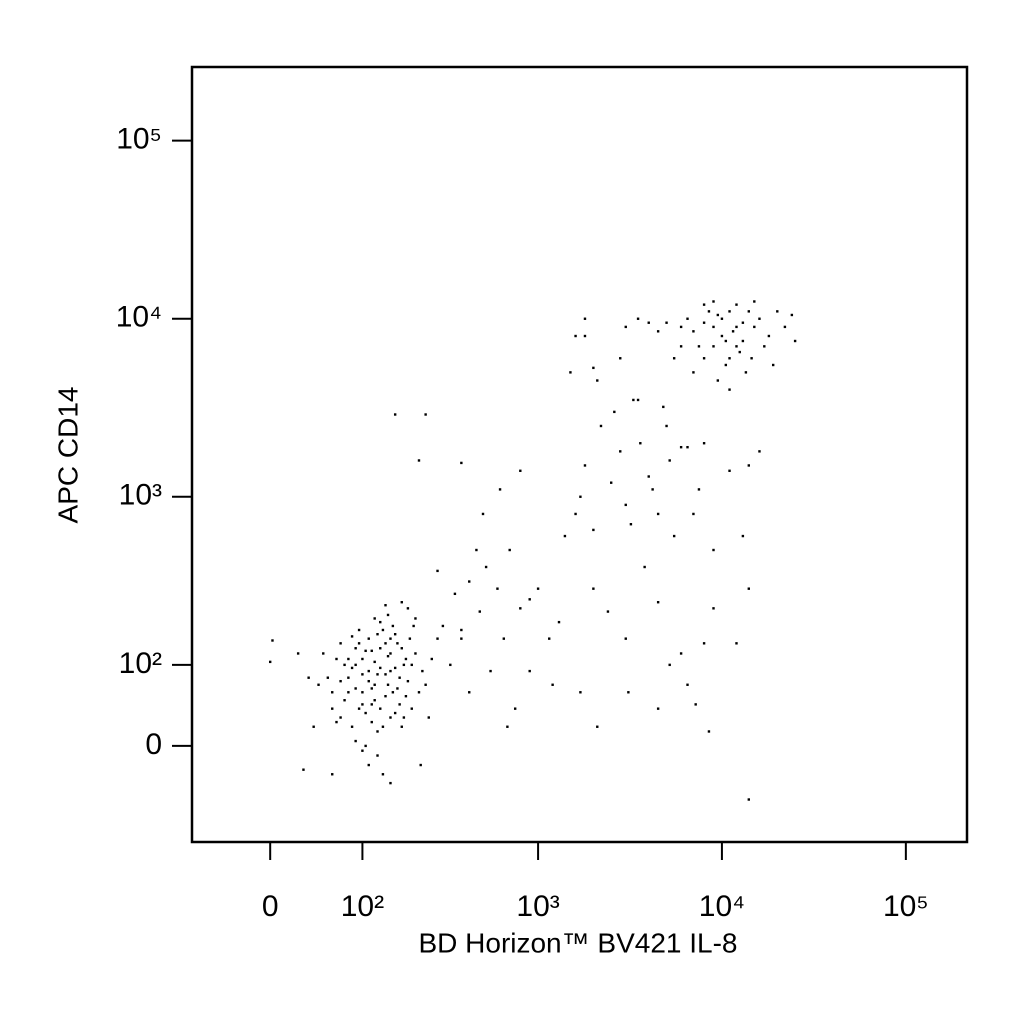 The image size is (1024, 1029). Describe the element at coordinates (67, 455) in the screenshot. I see `y-axis-label: APC CD14` at that location.